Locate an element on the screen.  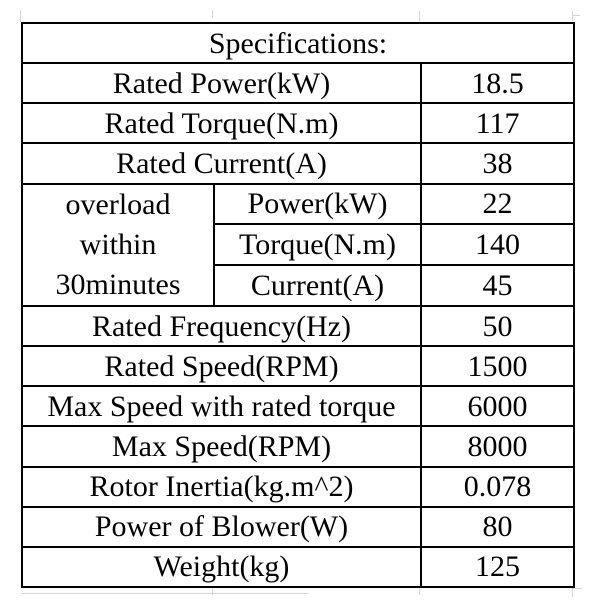
table-row: Max Speed(RPM) 8000 is located at coordinates (298, 446).